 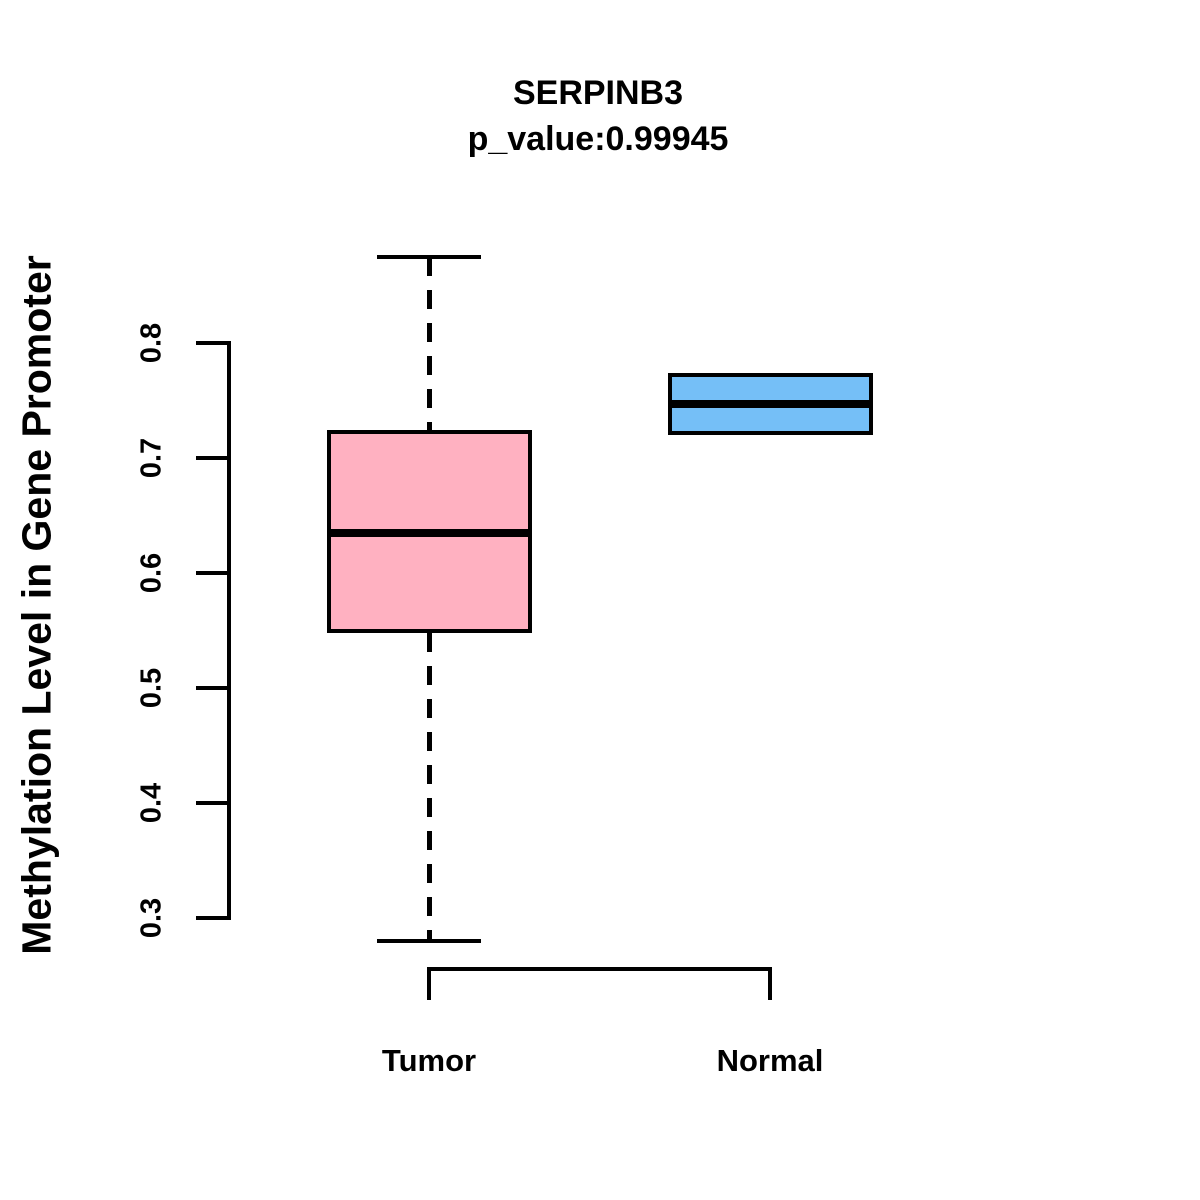 I want to click on x-axis-line, so click(x=599, y=969).